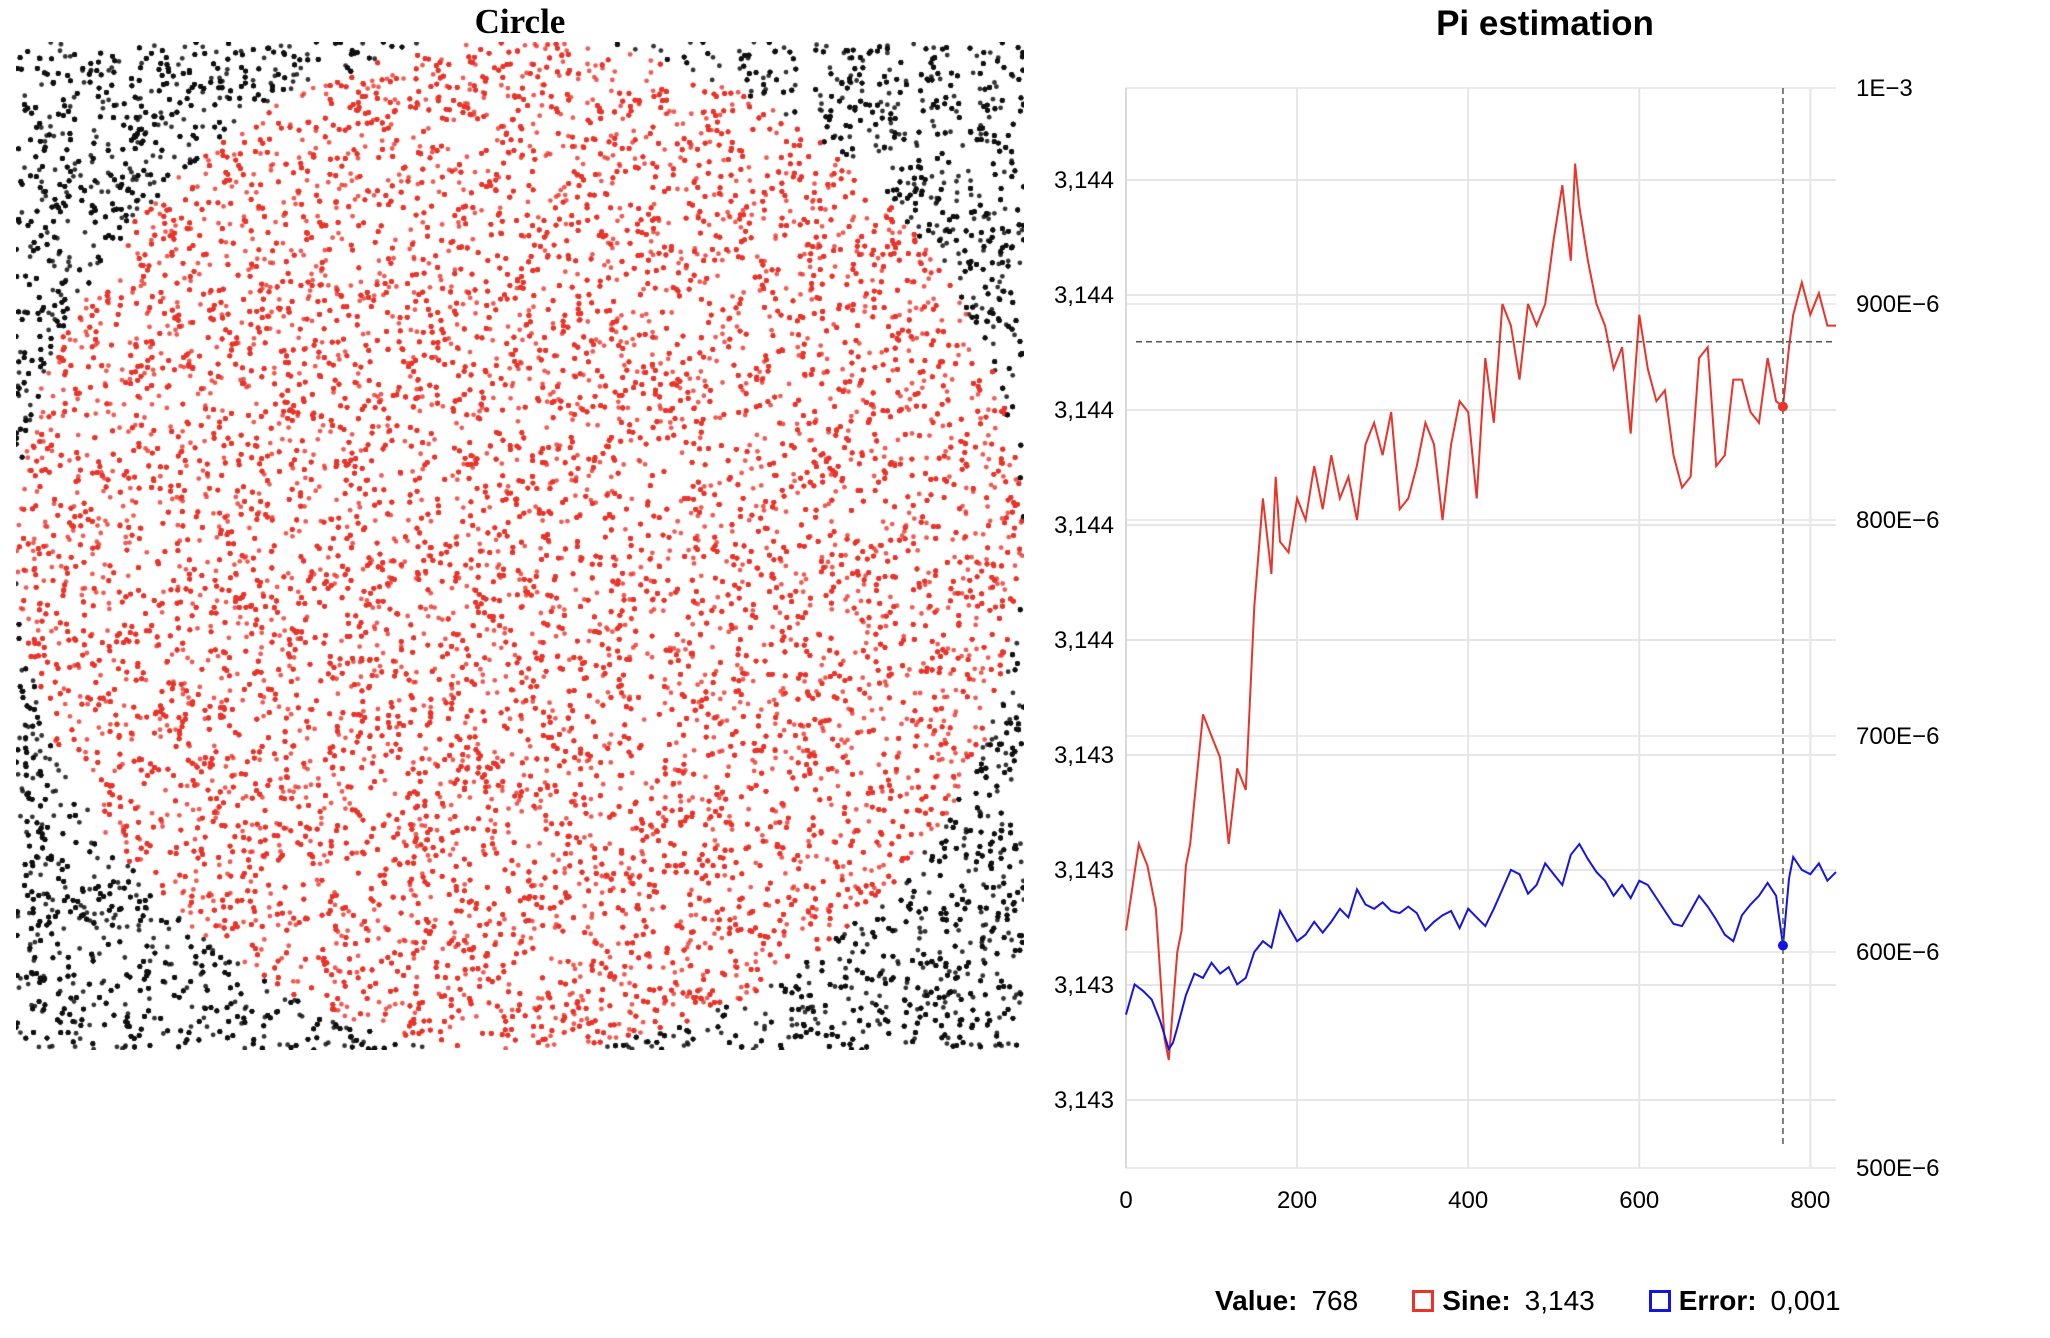 The height and width of the screenshot is (1338, 2050). What do you see at coordinates (1782, 406) in the screenshot?
I see `cursor-point-sine` at bounding box center [1782, 406].